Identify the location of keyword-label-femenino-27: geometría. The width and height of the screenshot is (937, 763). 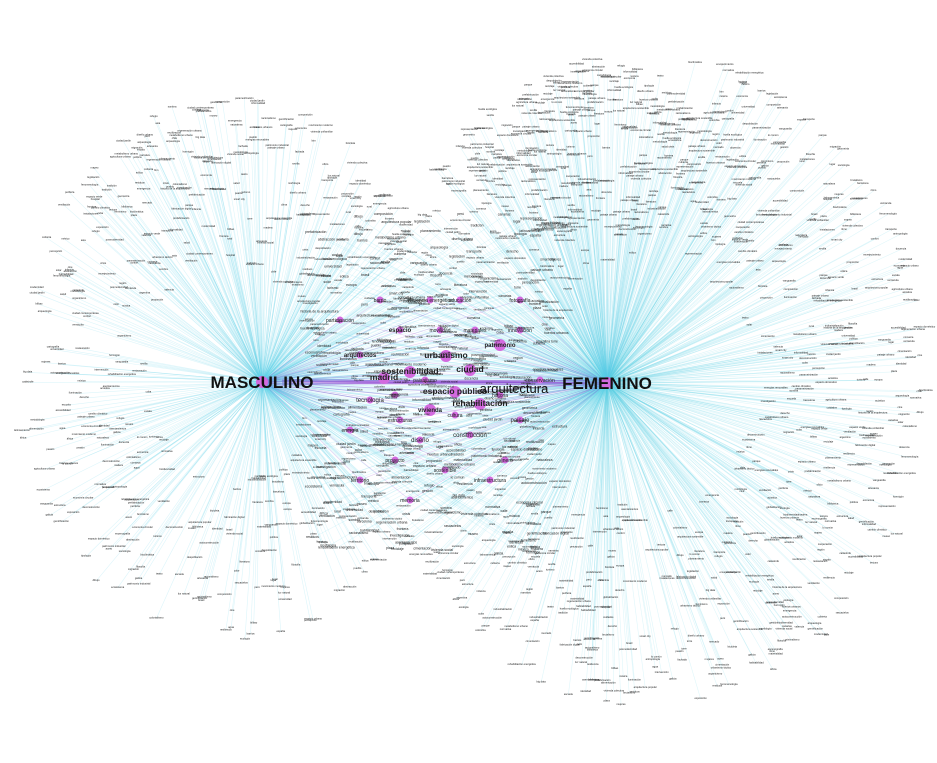
(730, 216).